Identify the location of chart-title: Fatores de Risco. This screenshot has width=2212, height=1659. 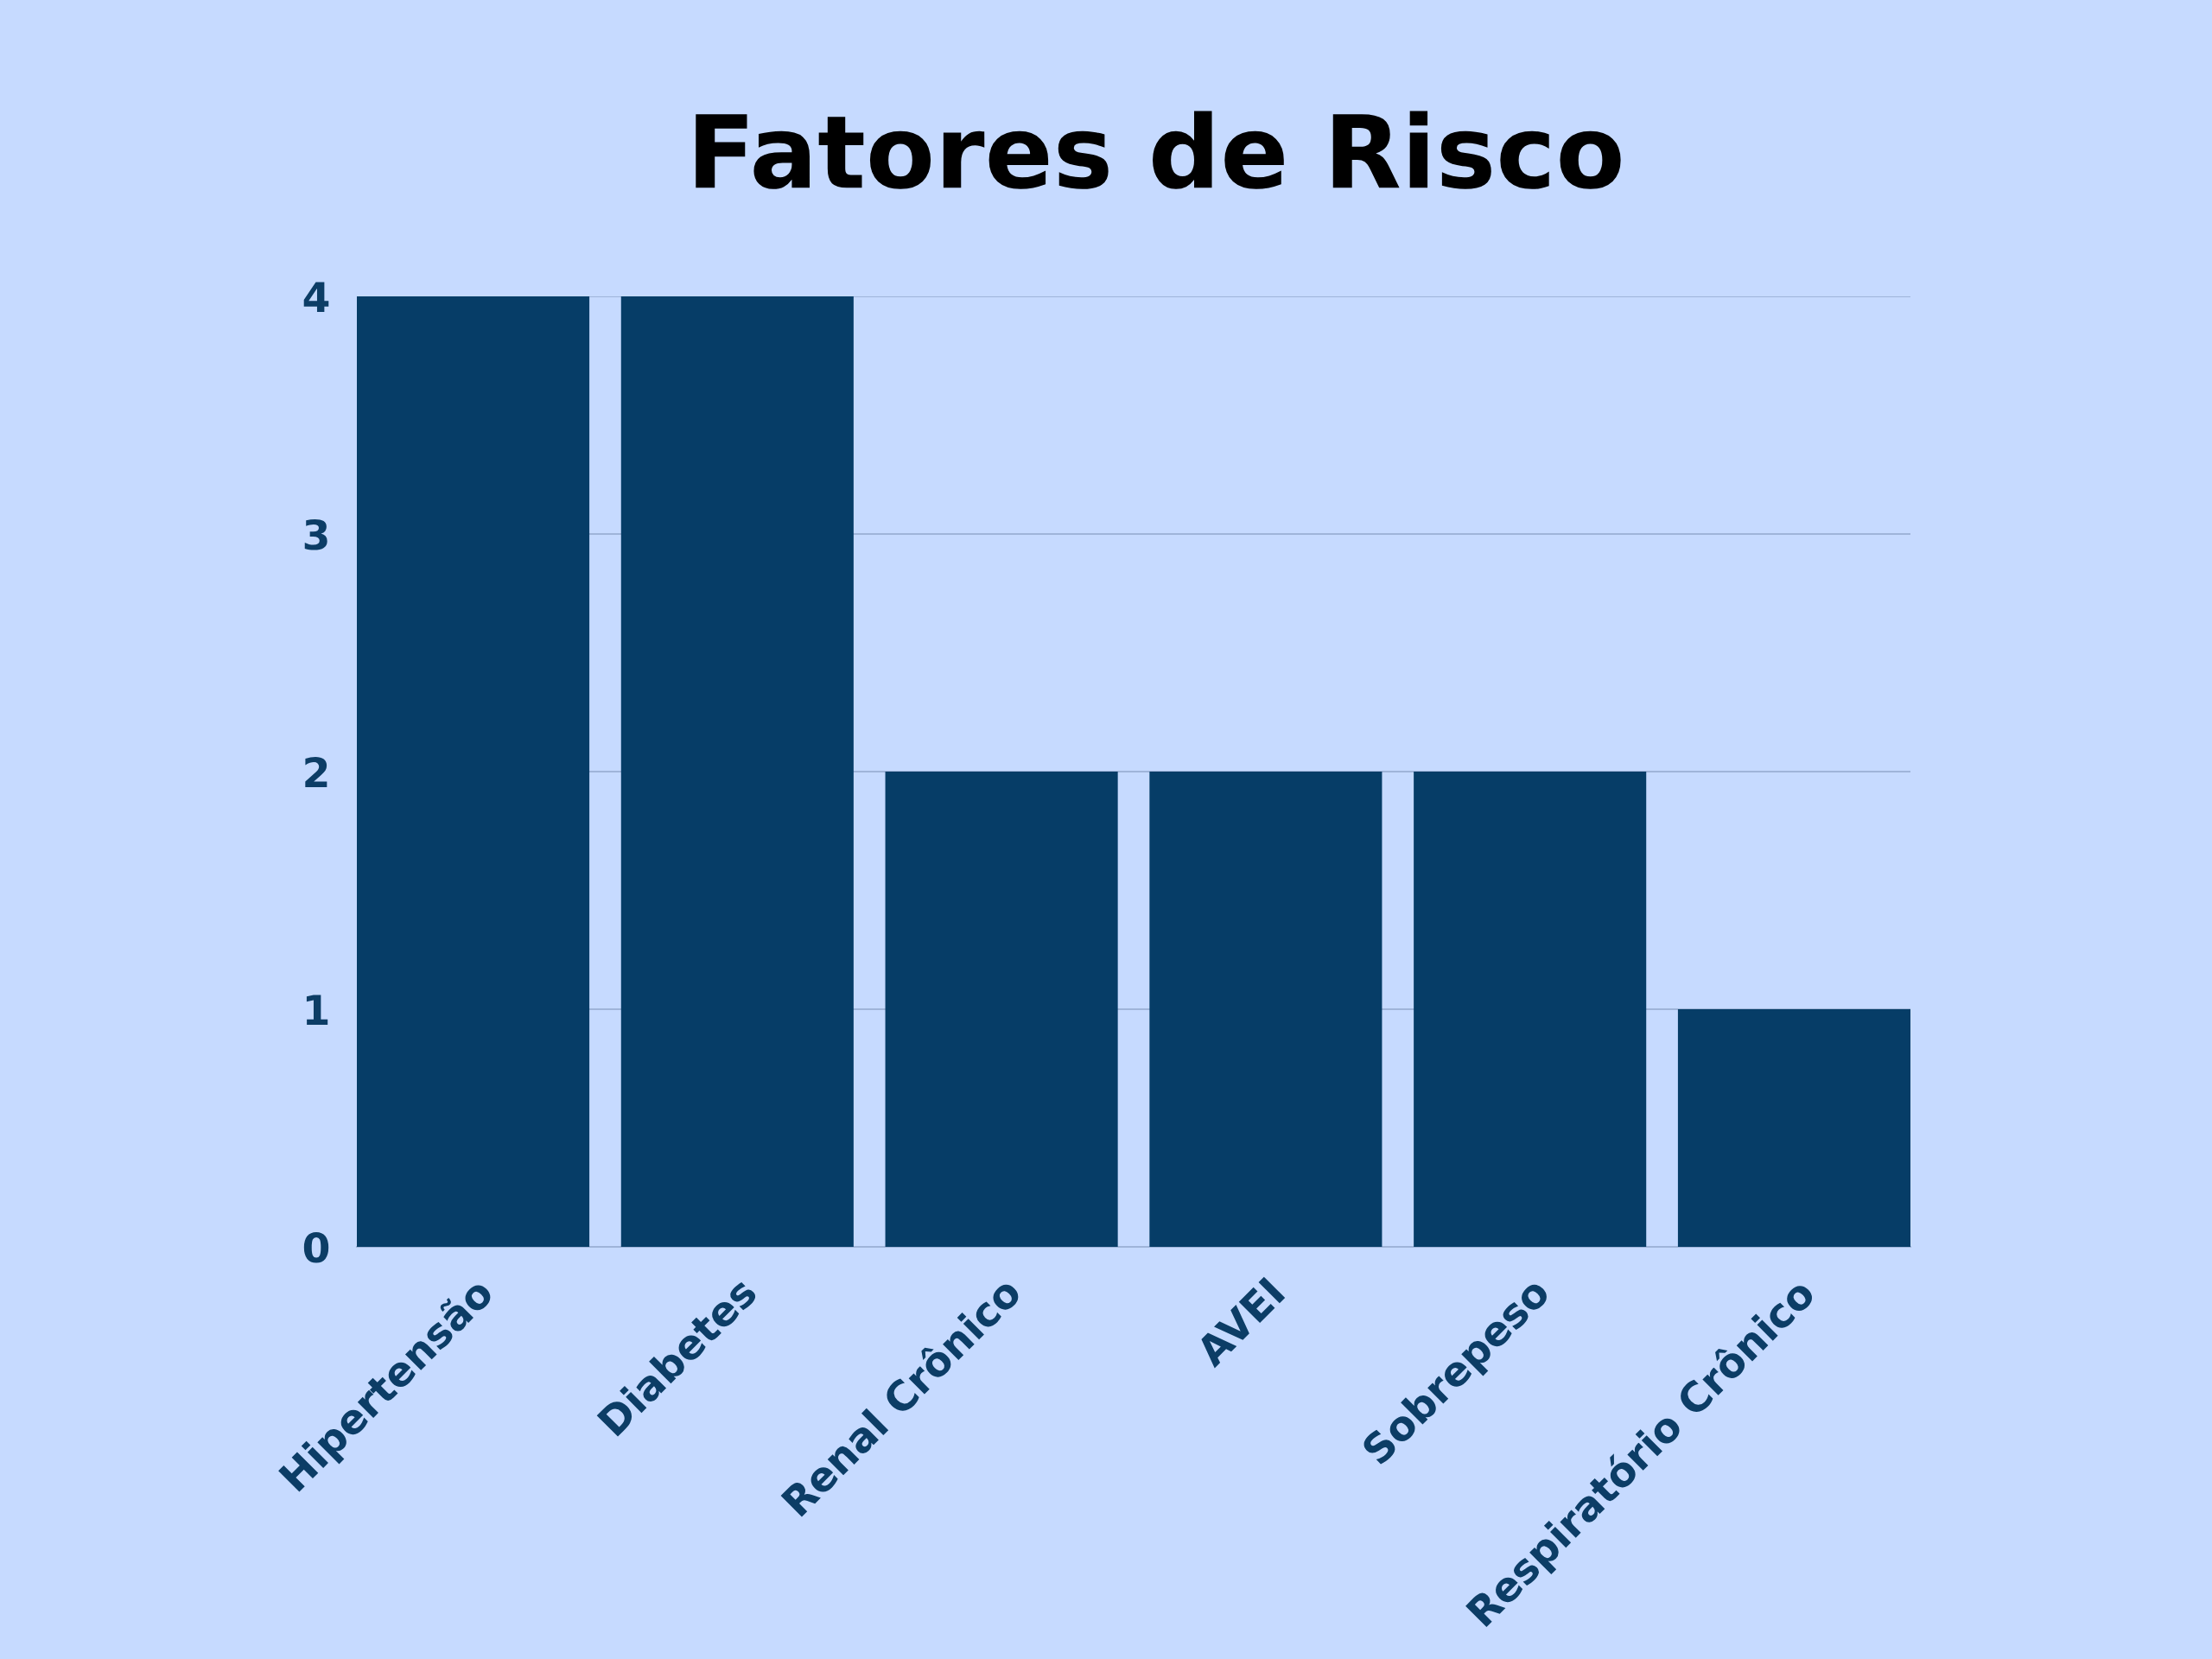
(1158, 150).